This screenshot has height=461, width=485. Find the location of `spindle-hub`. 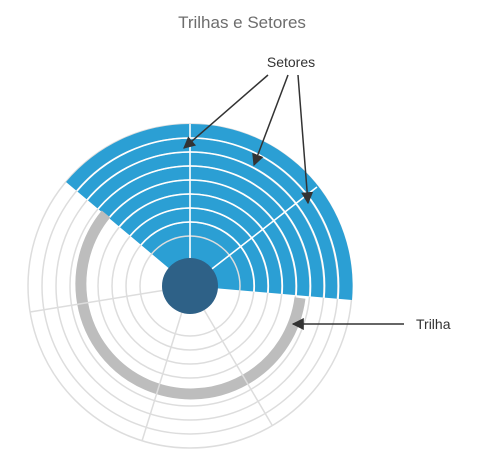

spindle-hub is located at coordinates (190, 286).